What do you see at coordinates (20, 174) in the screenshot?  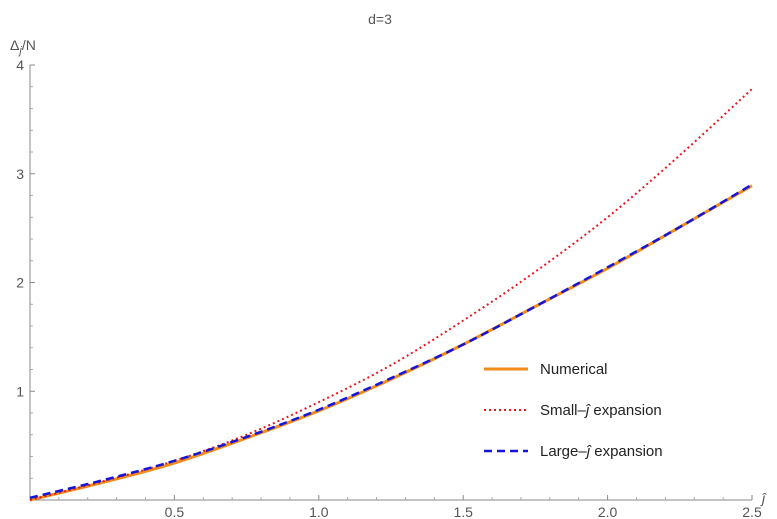 I see `y-tick-label: 3` at bounding box center [20, 174].